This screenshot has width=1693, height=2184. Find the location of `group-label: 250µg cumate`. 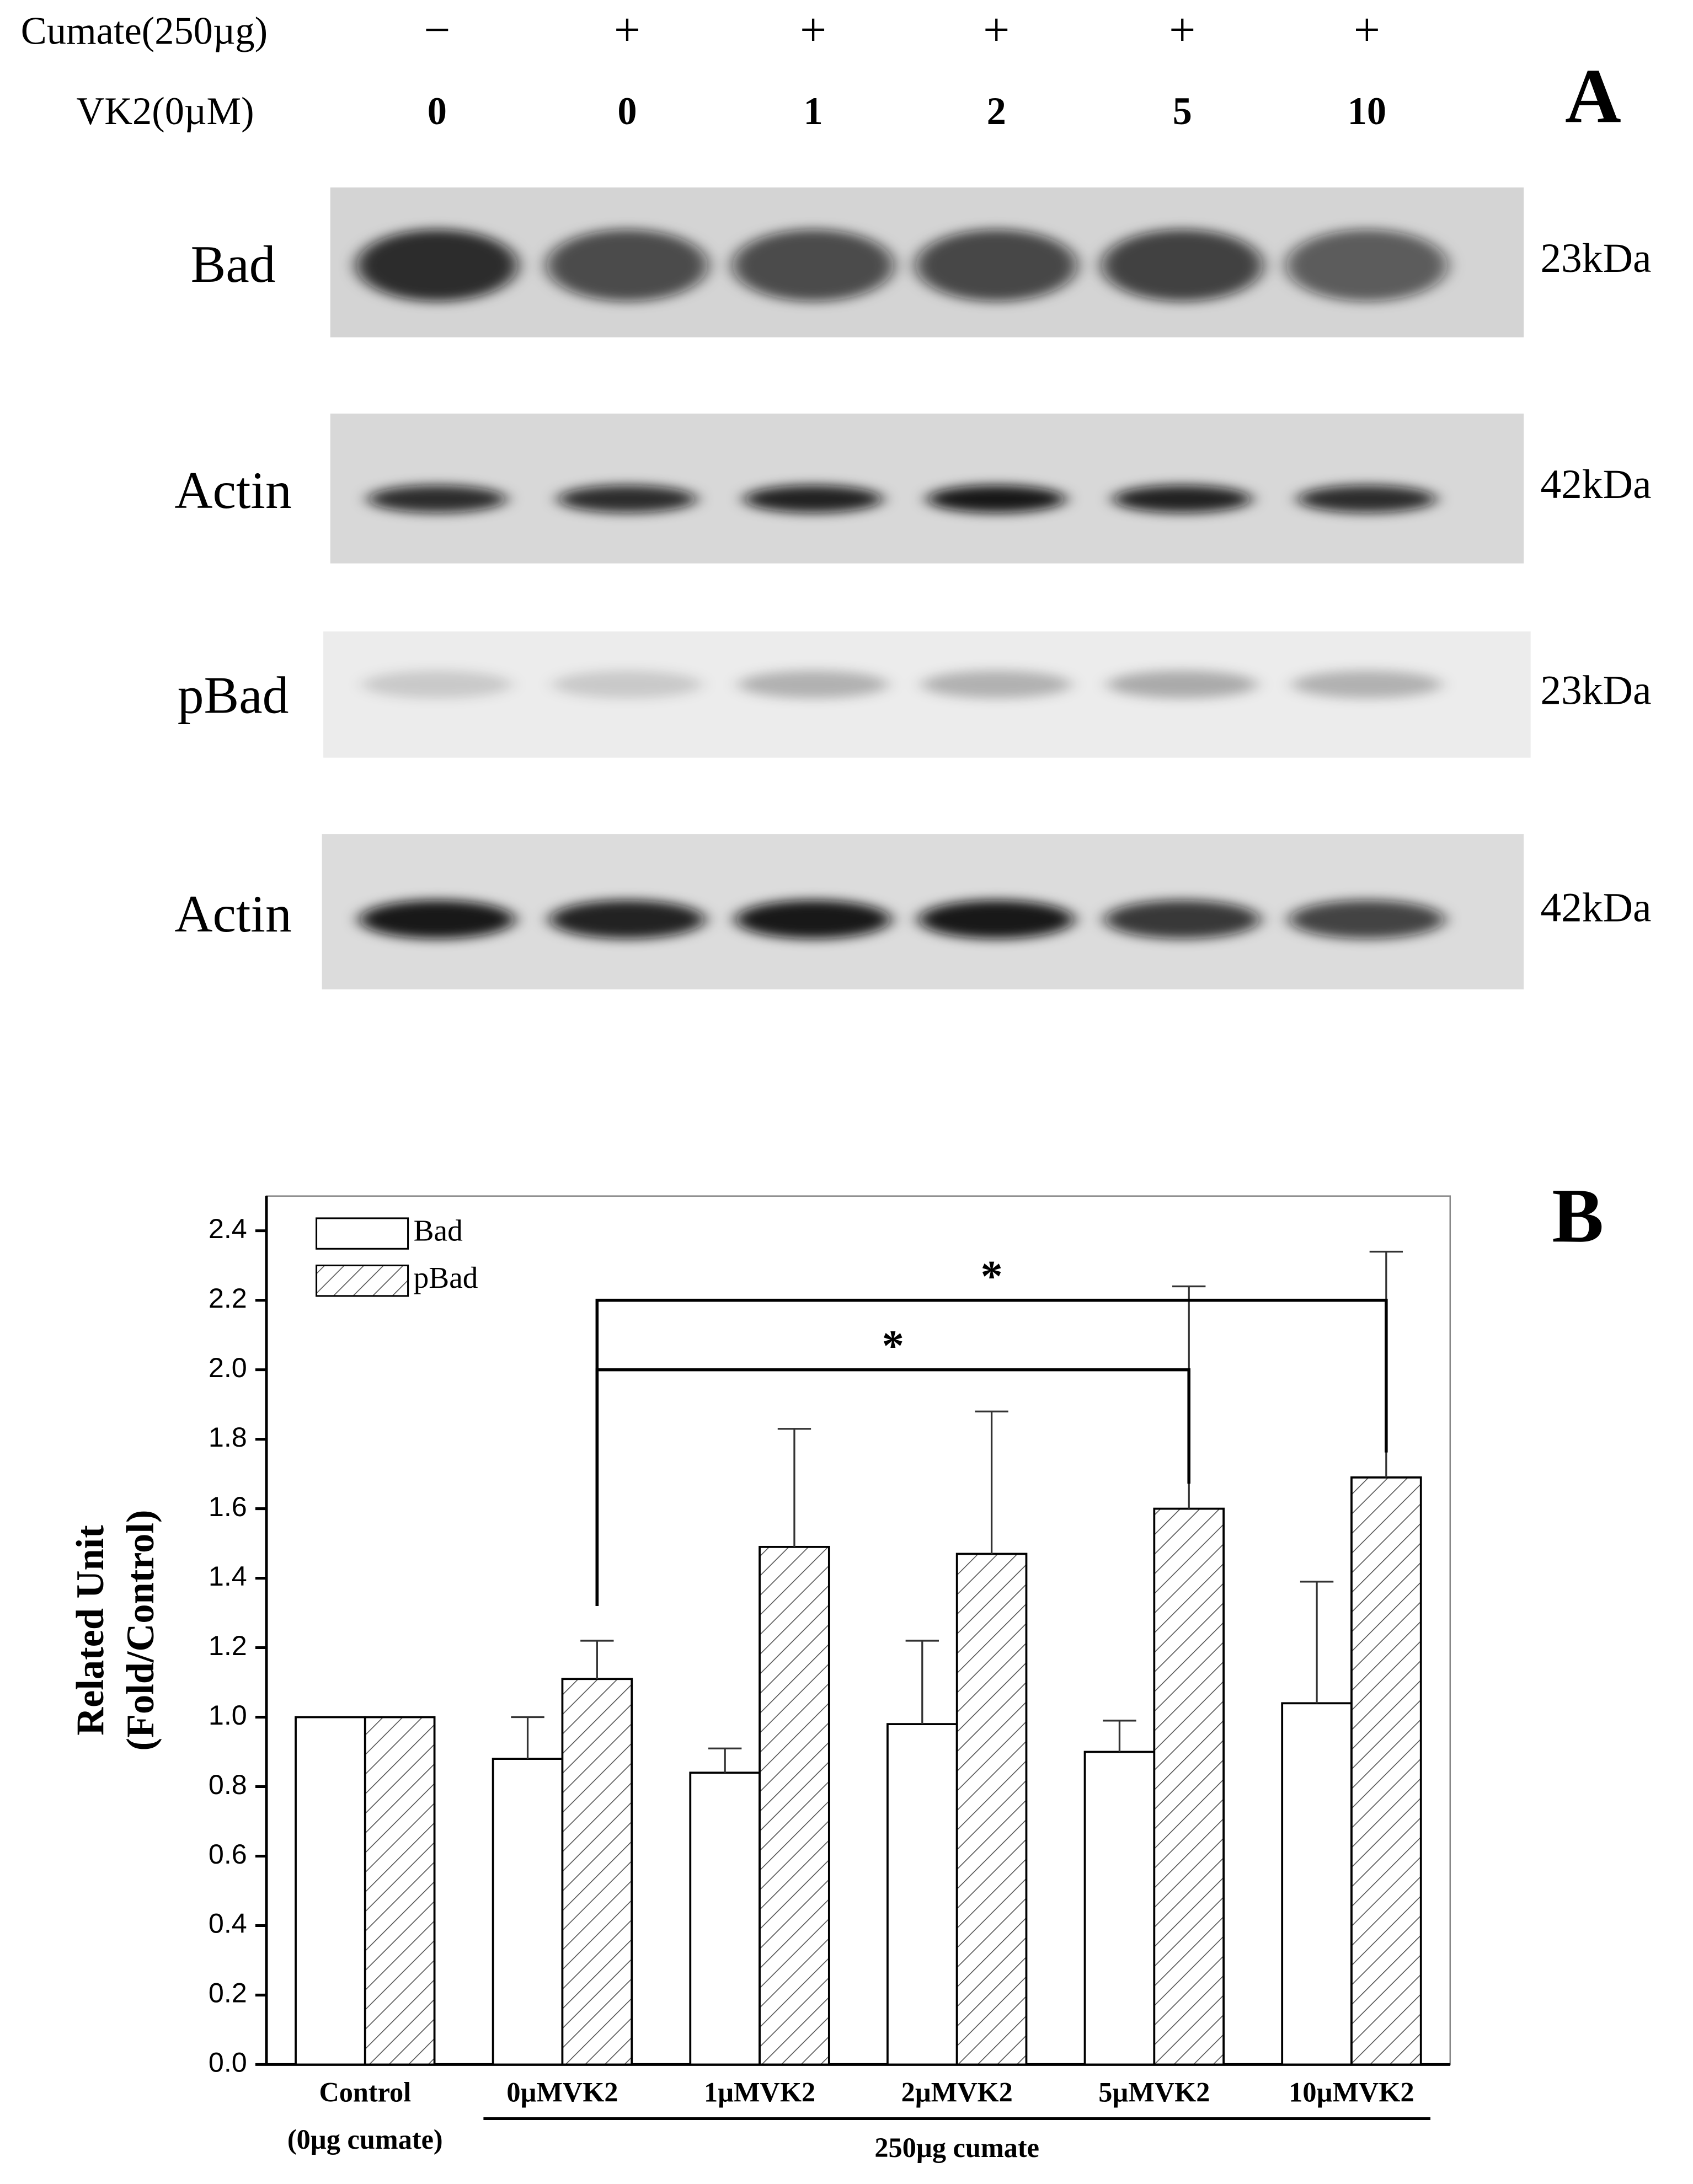

group-label: 250µg cumate is located at coordinates (956, 2147).